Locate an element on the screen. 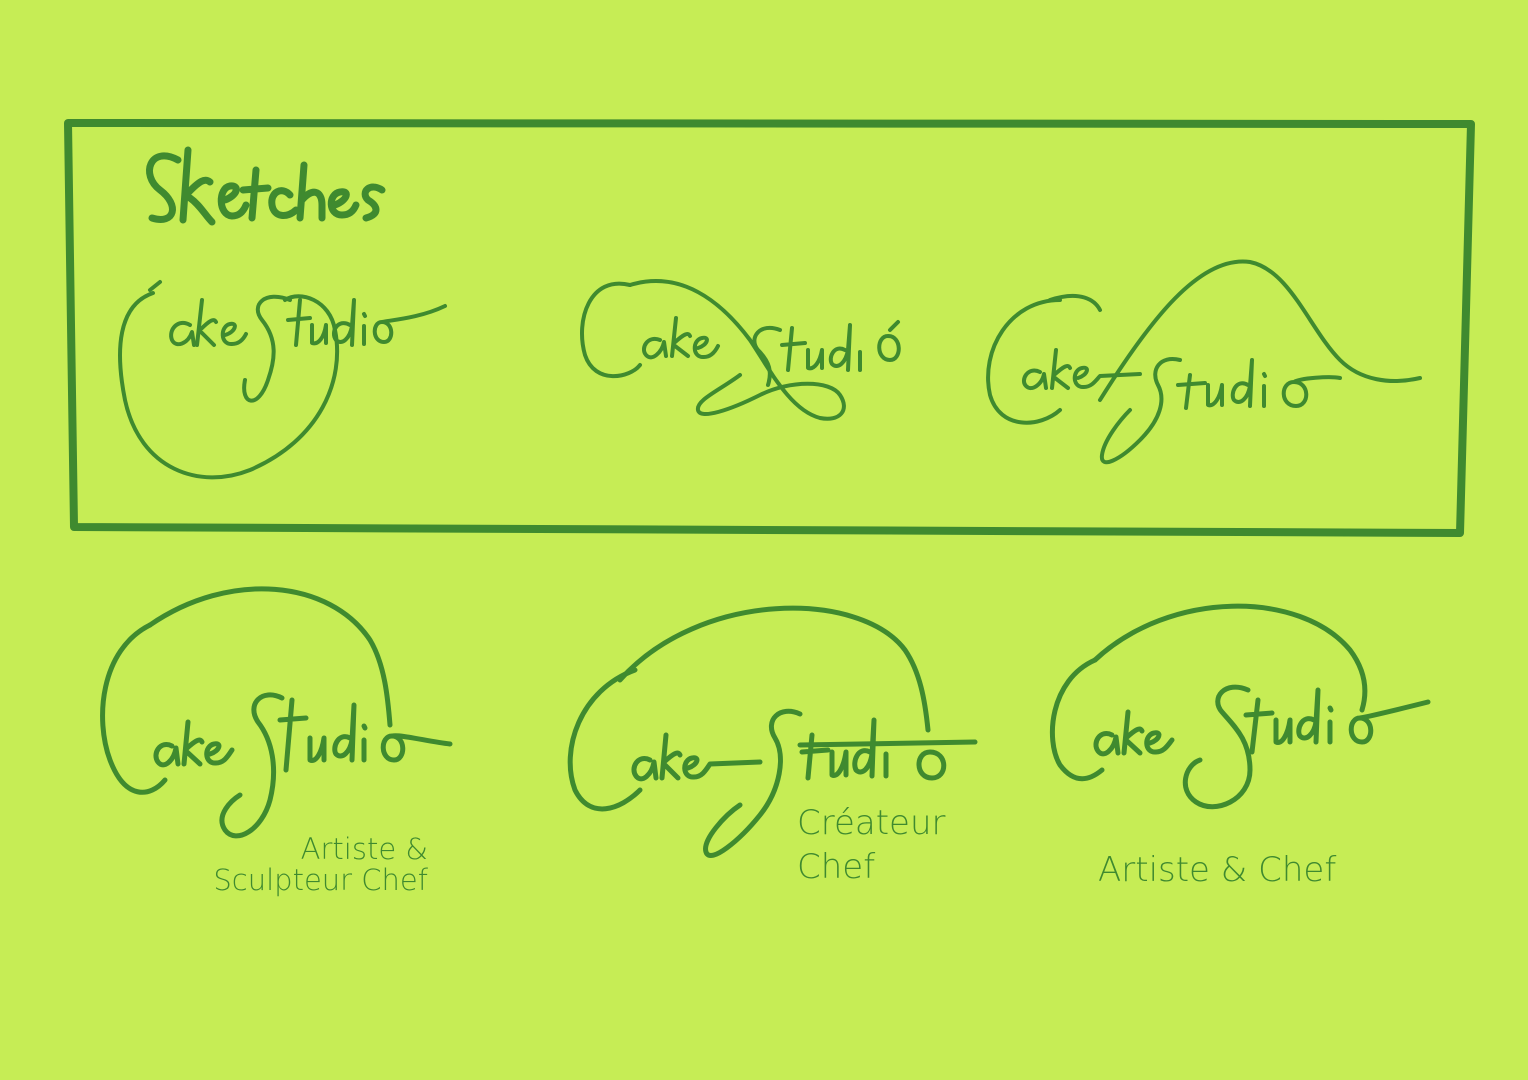 The image size is (1528, 1080). tagline-2-line-1: Créateur is located at coordinates (871, 823).